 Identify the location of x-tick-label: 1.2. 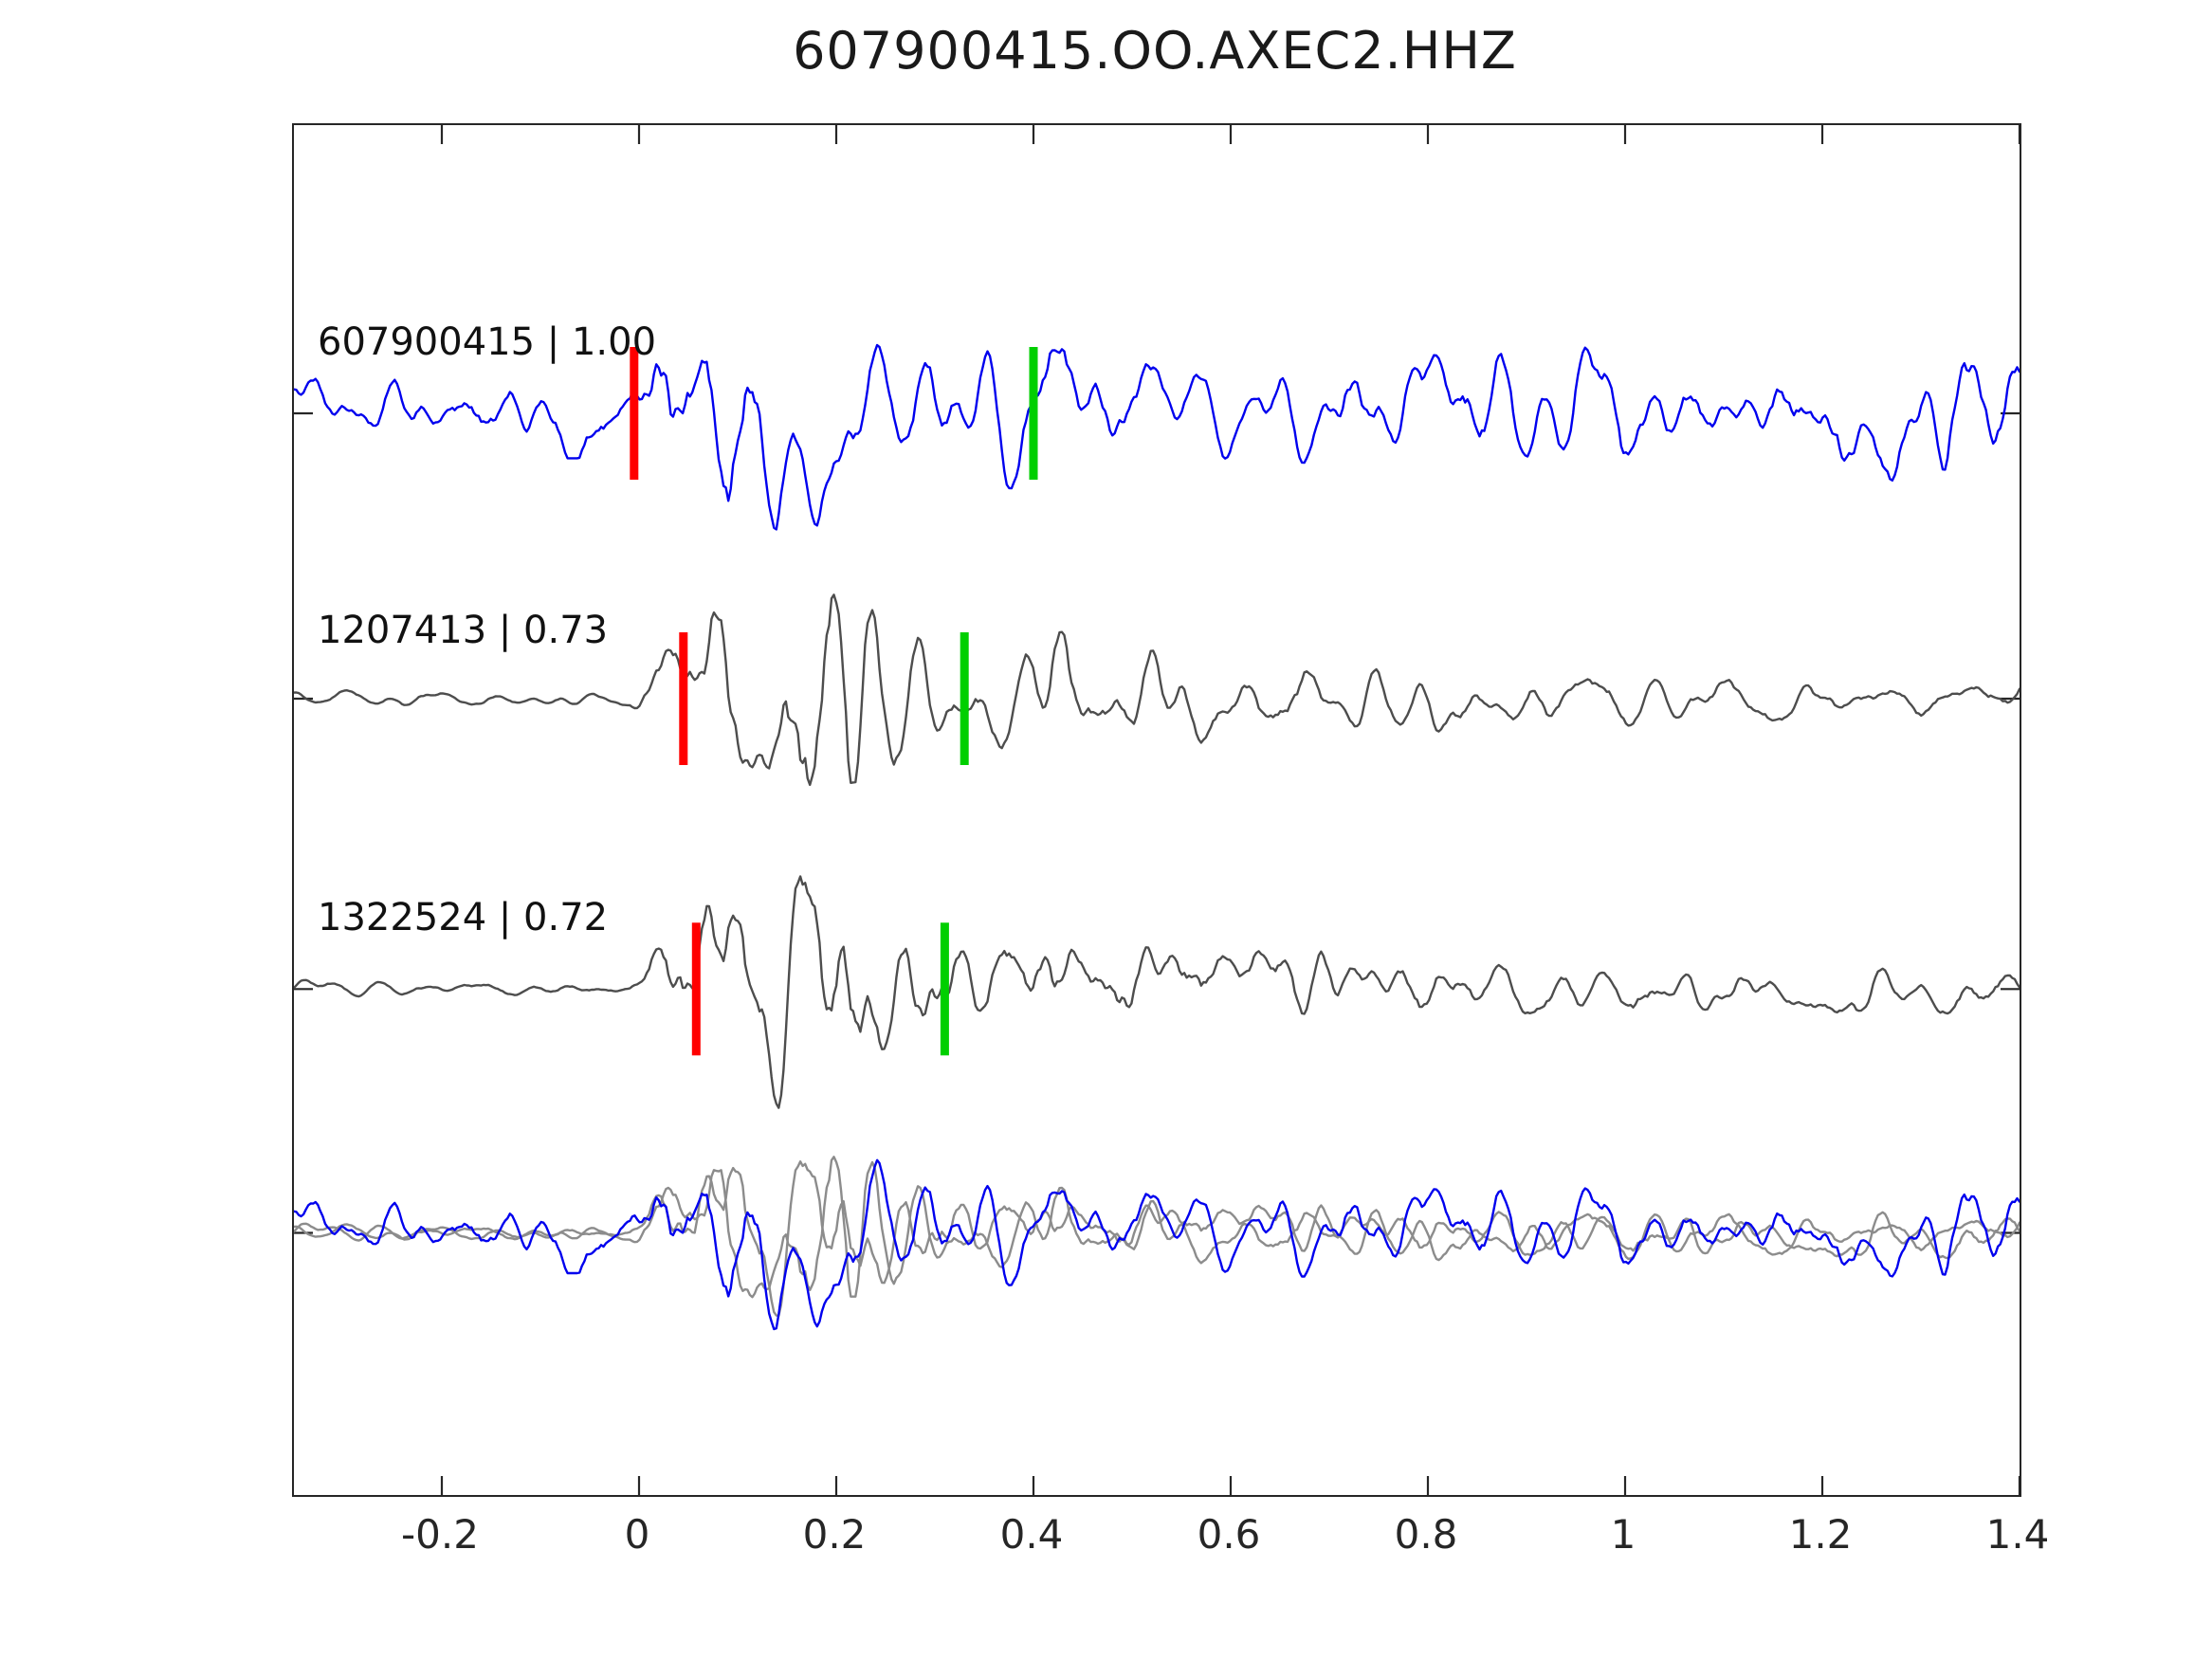
(1820, 1534).